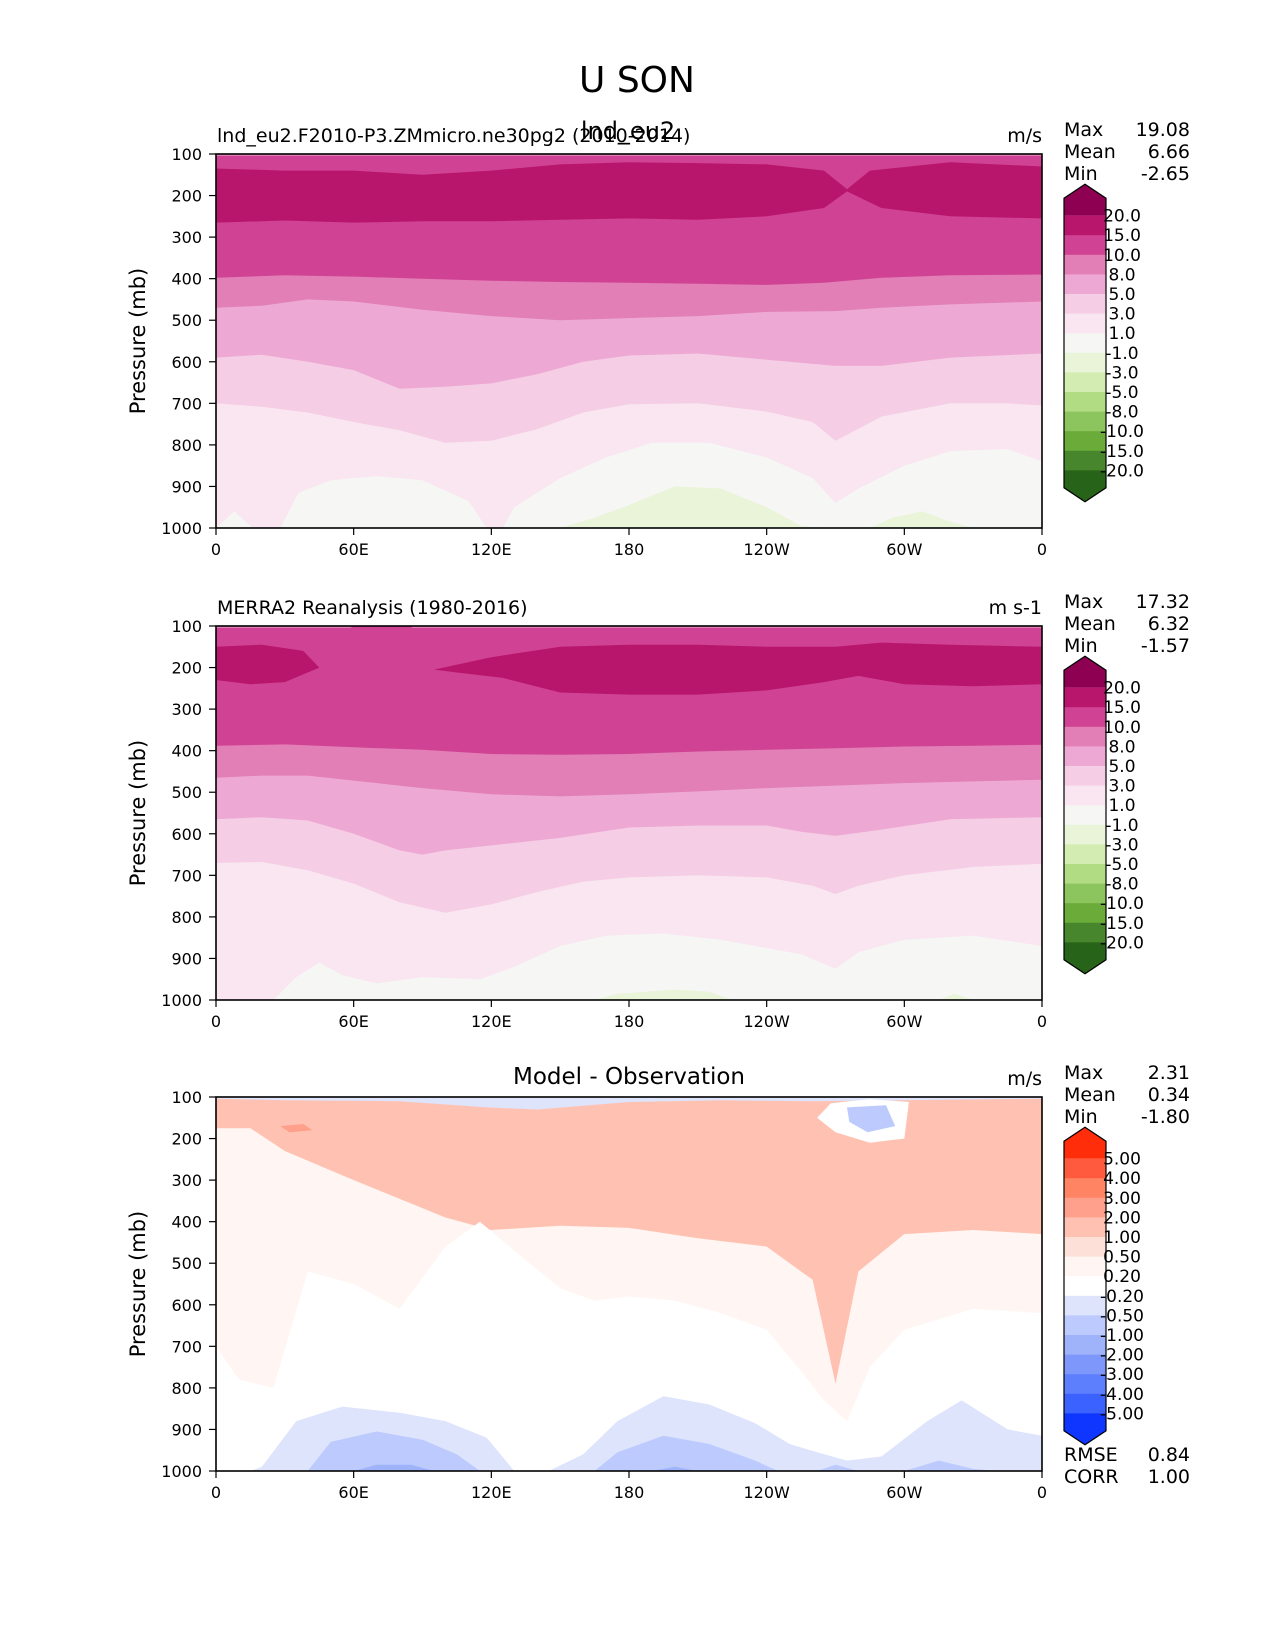 The width and height of the screenshot is (1275, 1650). What do you see at coordinates (1085, 1143) in the screenshot?
I see `colorbar-extend-top` at bounding box center [1085, 1143].